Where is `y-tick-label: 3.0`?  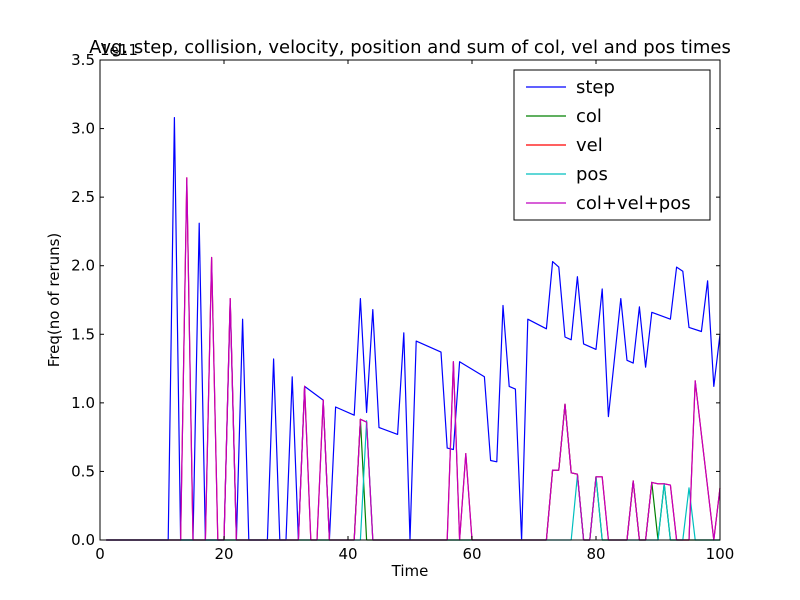 y-tick-label: 3.0 is located at coordinates (83, 129).